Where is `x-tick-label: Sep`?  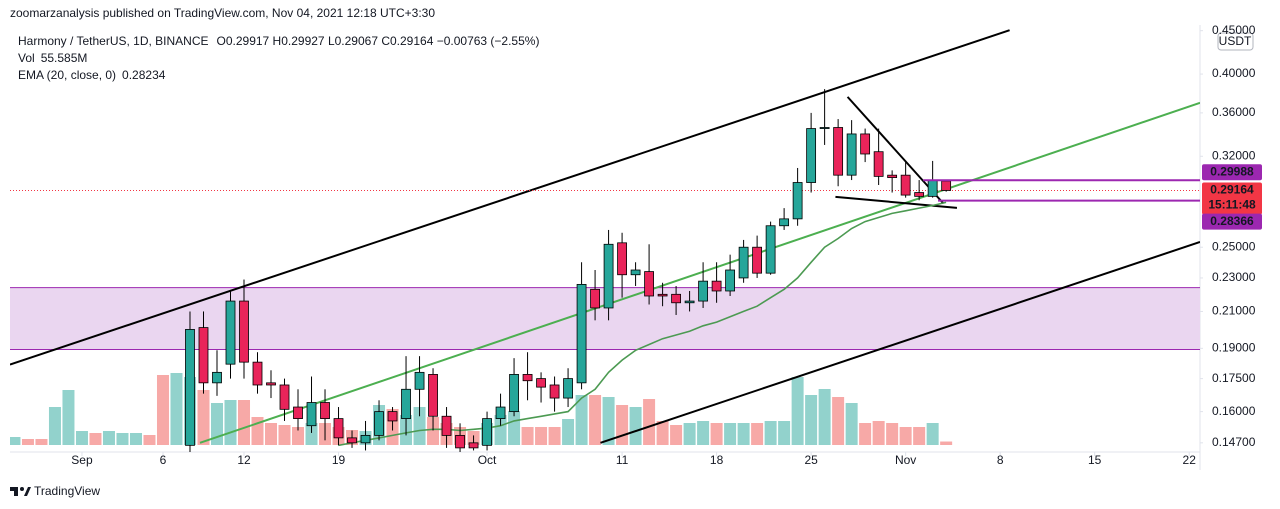 x-tick-label: Sep is located at coordinates (82, 460).